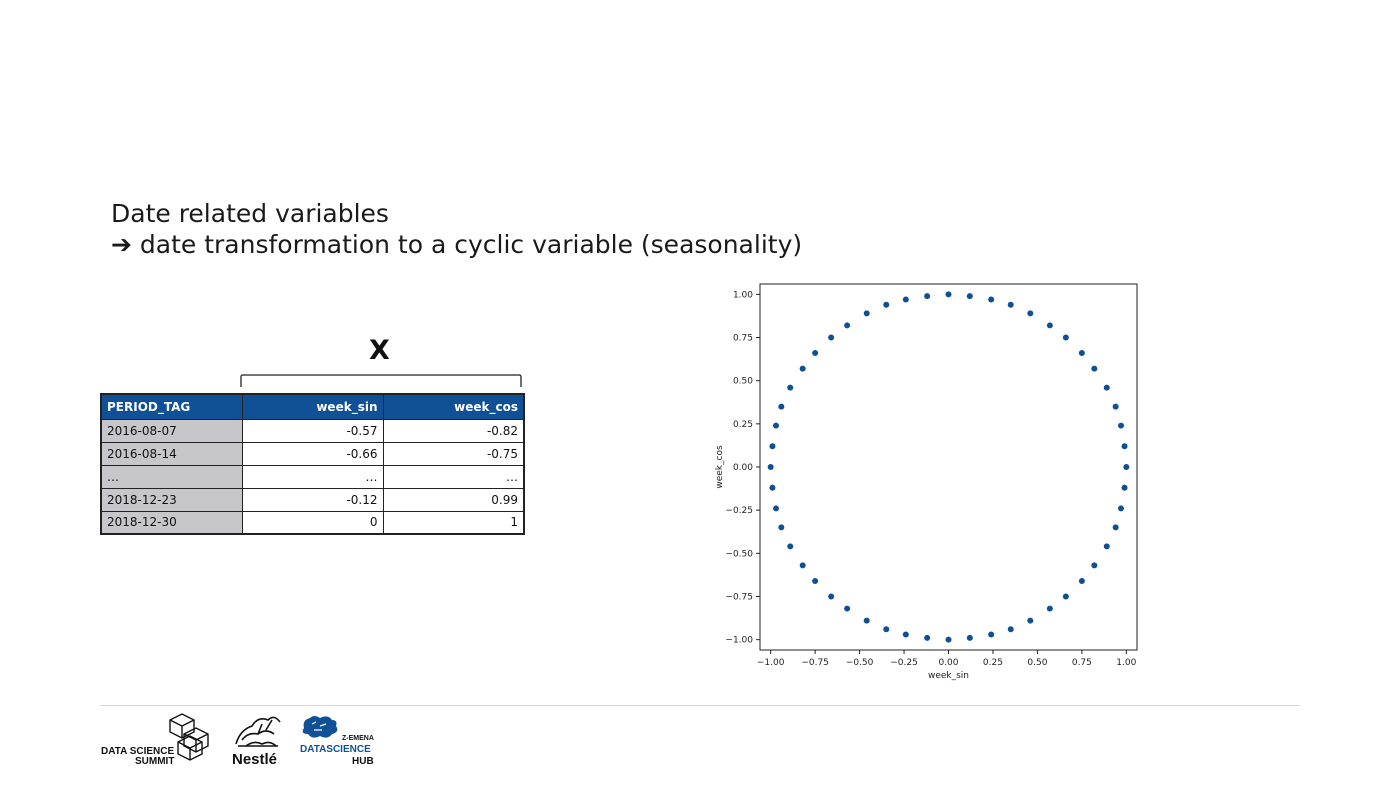  Describe the element at coordinates (1126, 663) in the screenshot. I see `x-tick-label: 1.00` at that location.